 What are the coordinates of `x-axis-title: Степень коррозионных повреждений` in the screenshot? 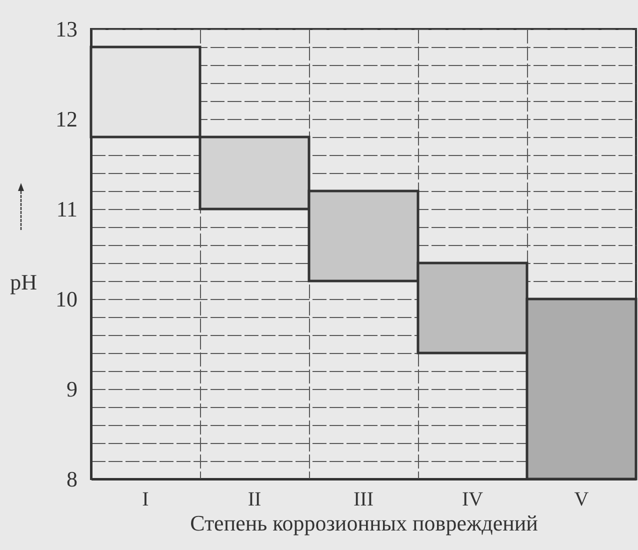 It's located at (364, 523).